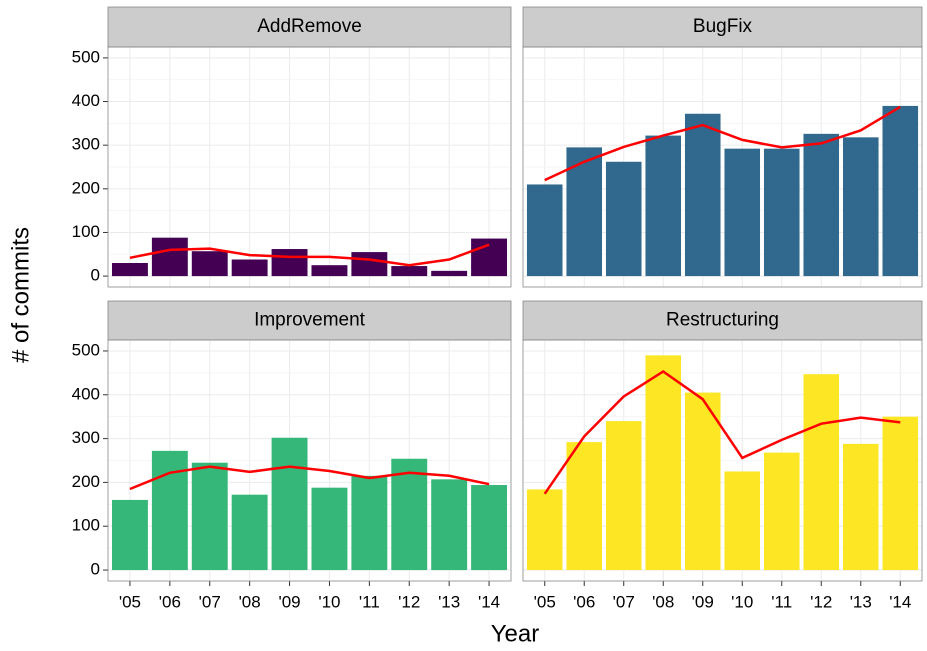  I want to click on strip-label: Restructuring, so click(722, 320).